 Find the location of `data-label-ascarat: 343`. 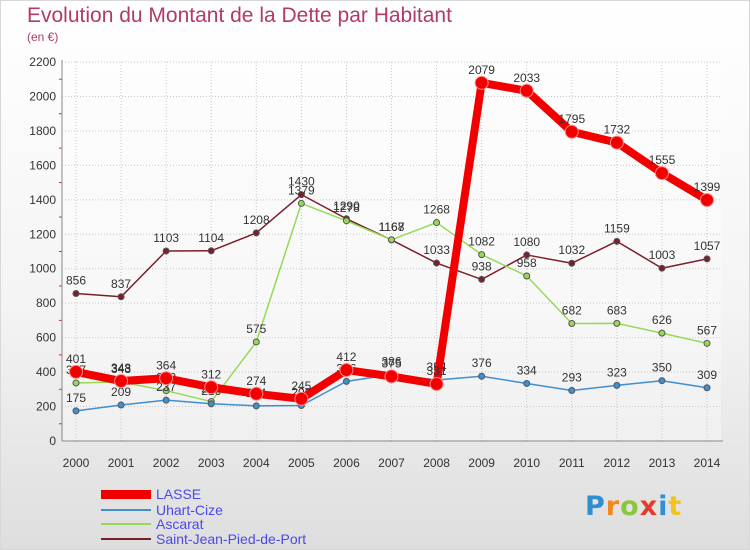

data-label-ascarat: 343 is located at coordinates (121, 369).